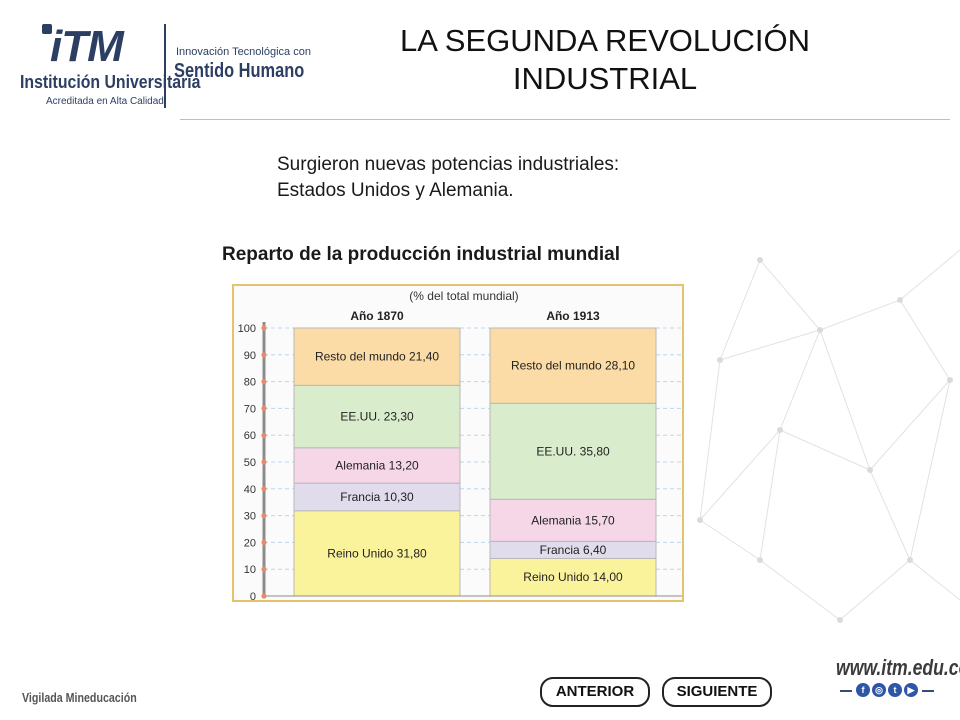 Image resolution: width=960 pixels, height=720 pixels. I want to click on logo-mark-icon, so click(47, 29).